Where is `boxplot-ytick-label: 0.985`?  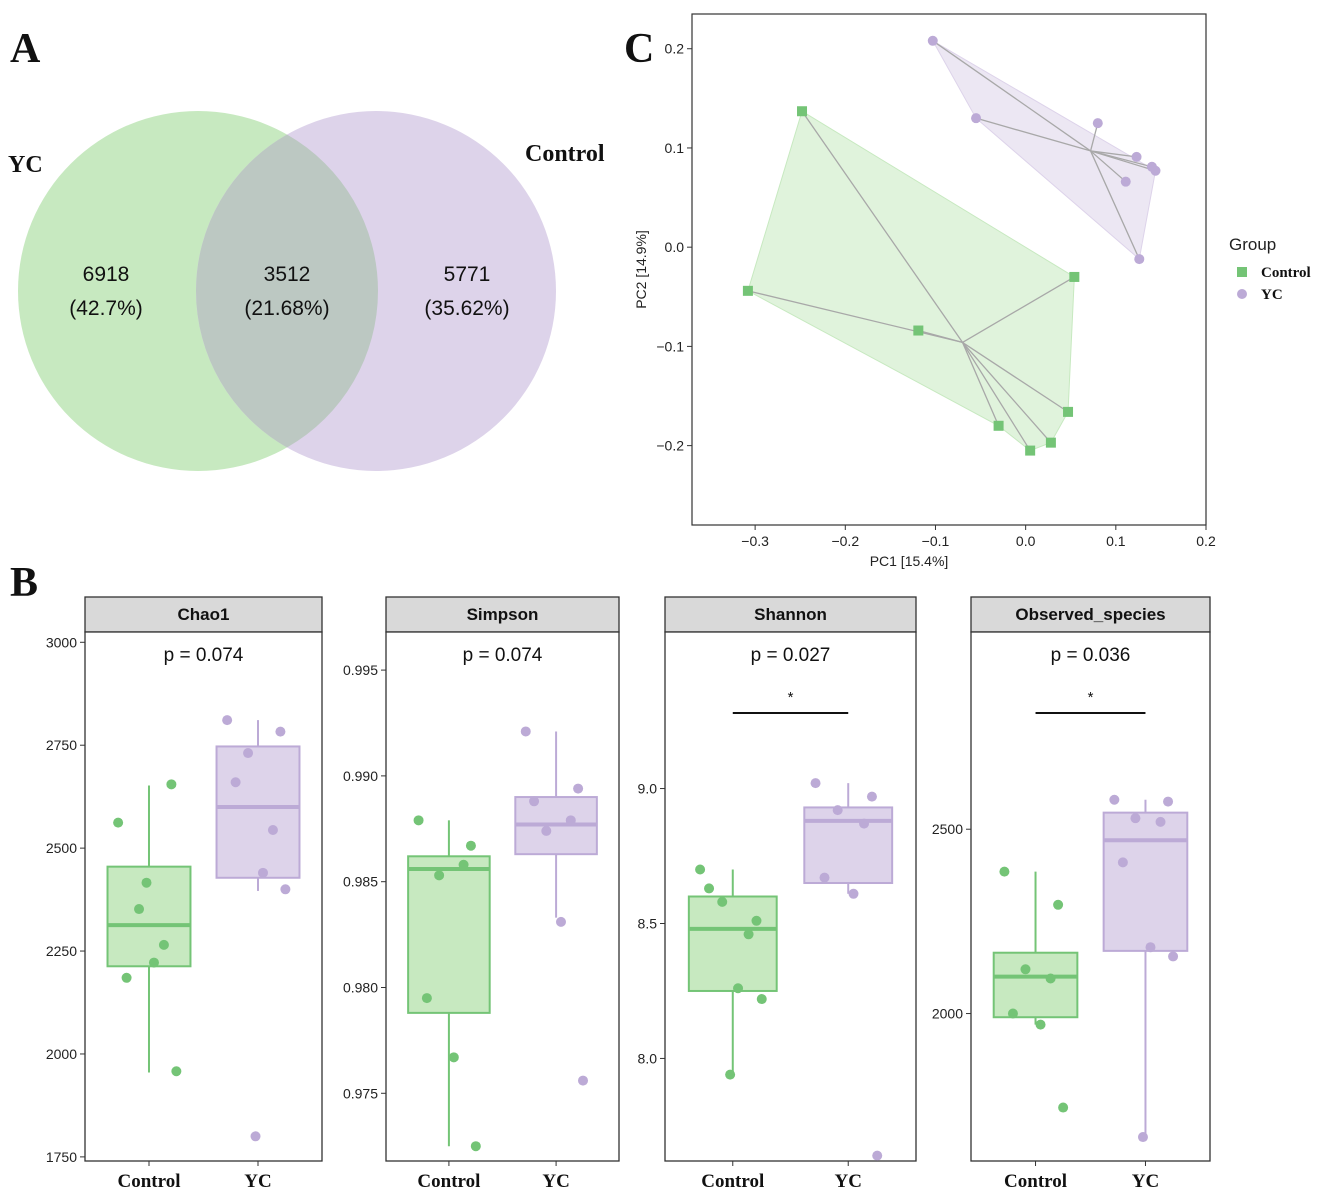
boxplot-ytick-label: 0.985 is located at coordinates (360, 882).